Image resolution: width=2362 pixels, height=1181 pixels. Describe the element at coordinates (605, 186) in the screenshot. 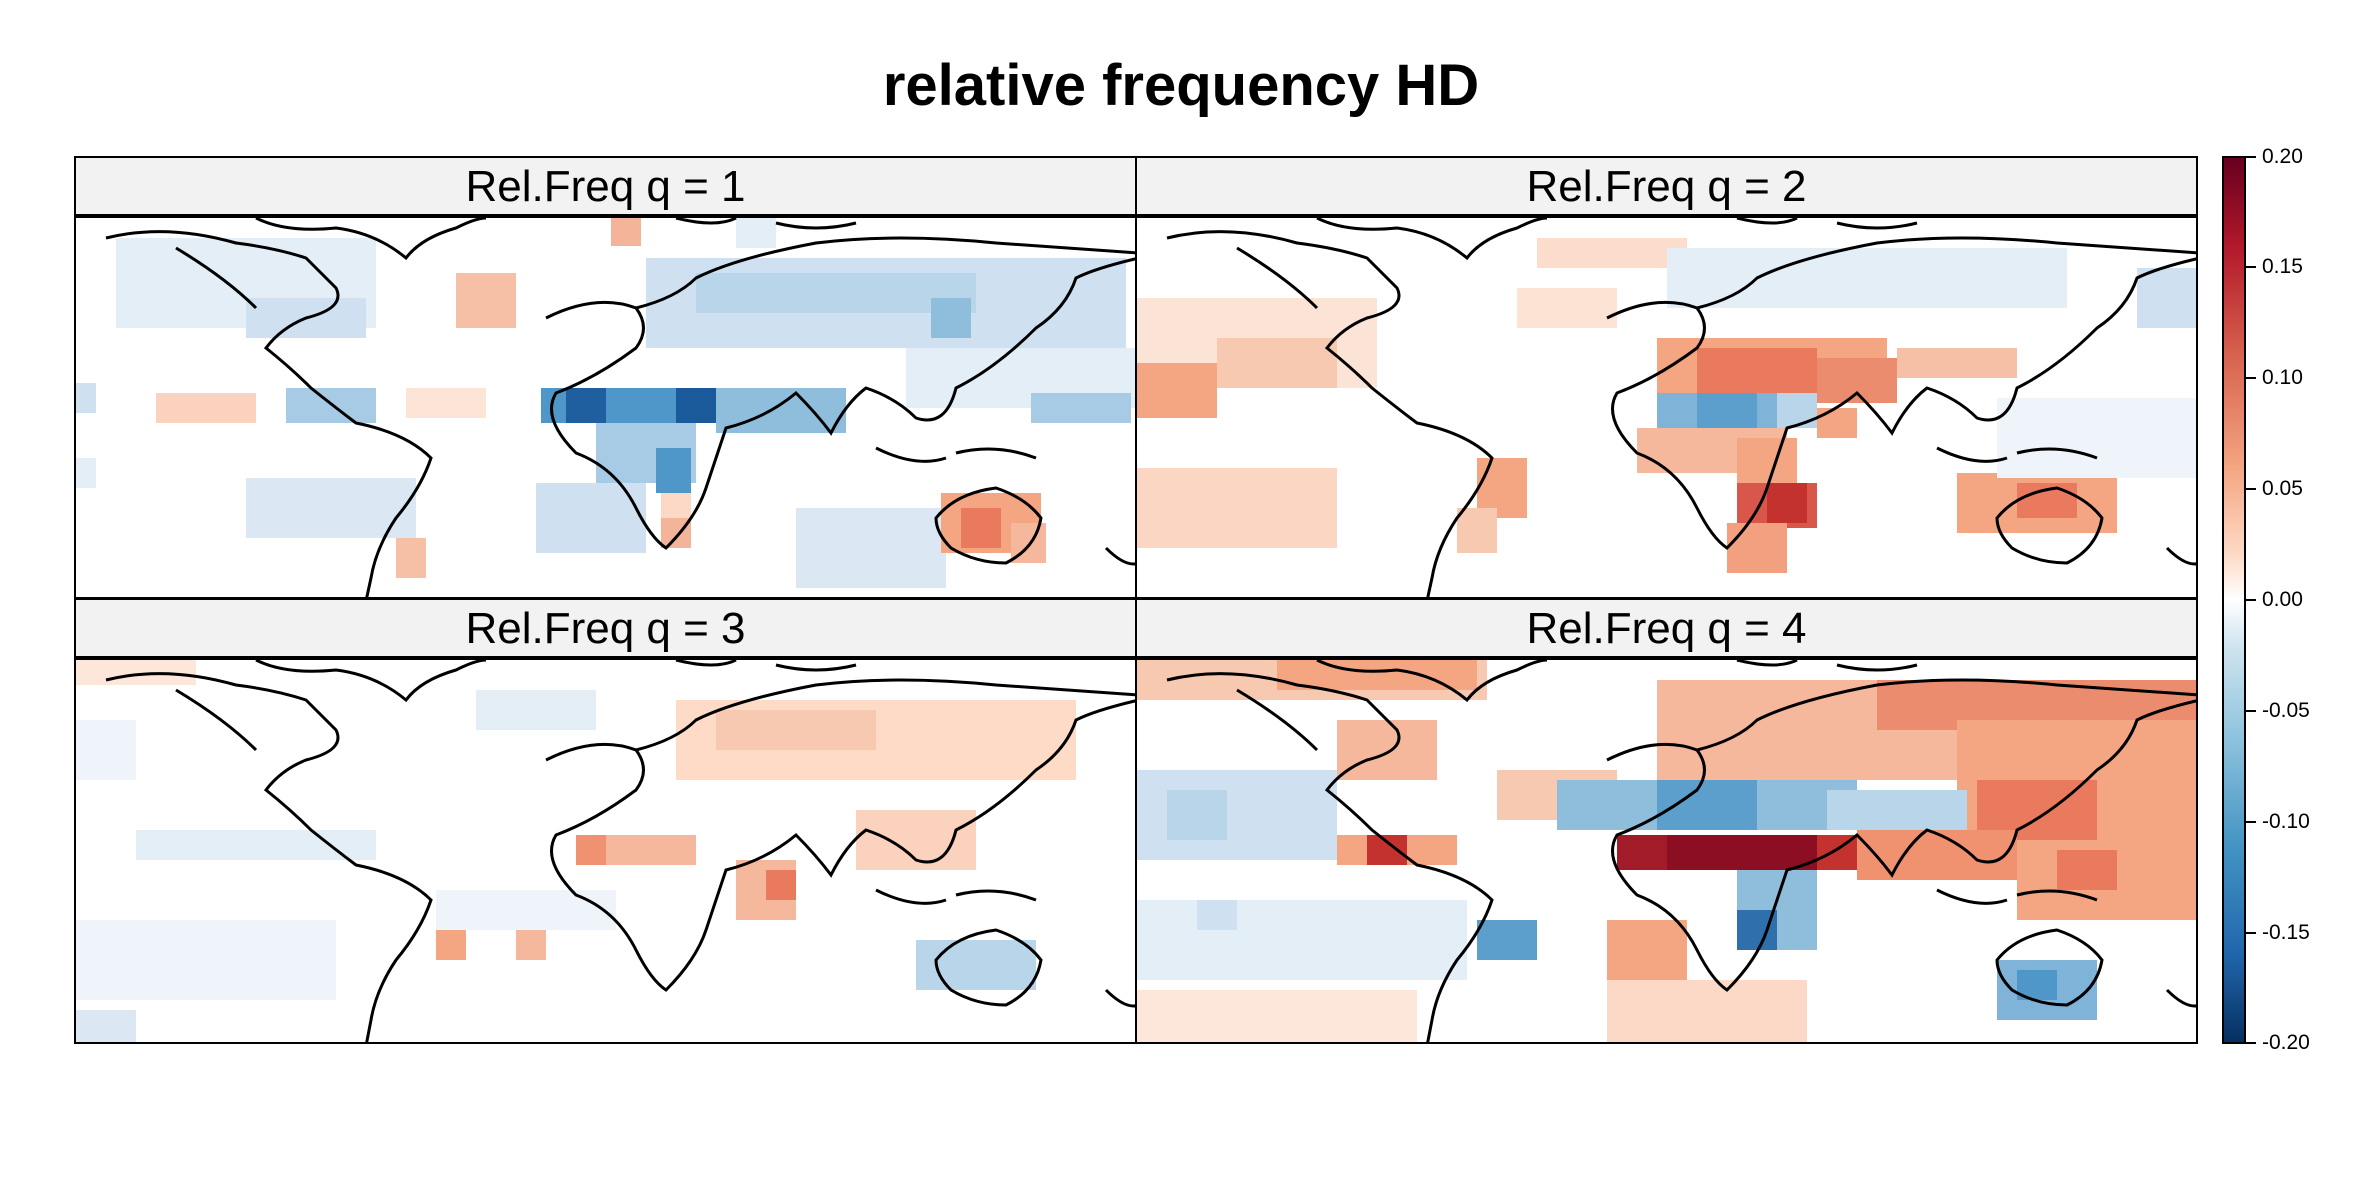

I see `panel-label-q1: Rel.Freq q = 1` at that location.